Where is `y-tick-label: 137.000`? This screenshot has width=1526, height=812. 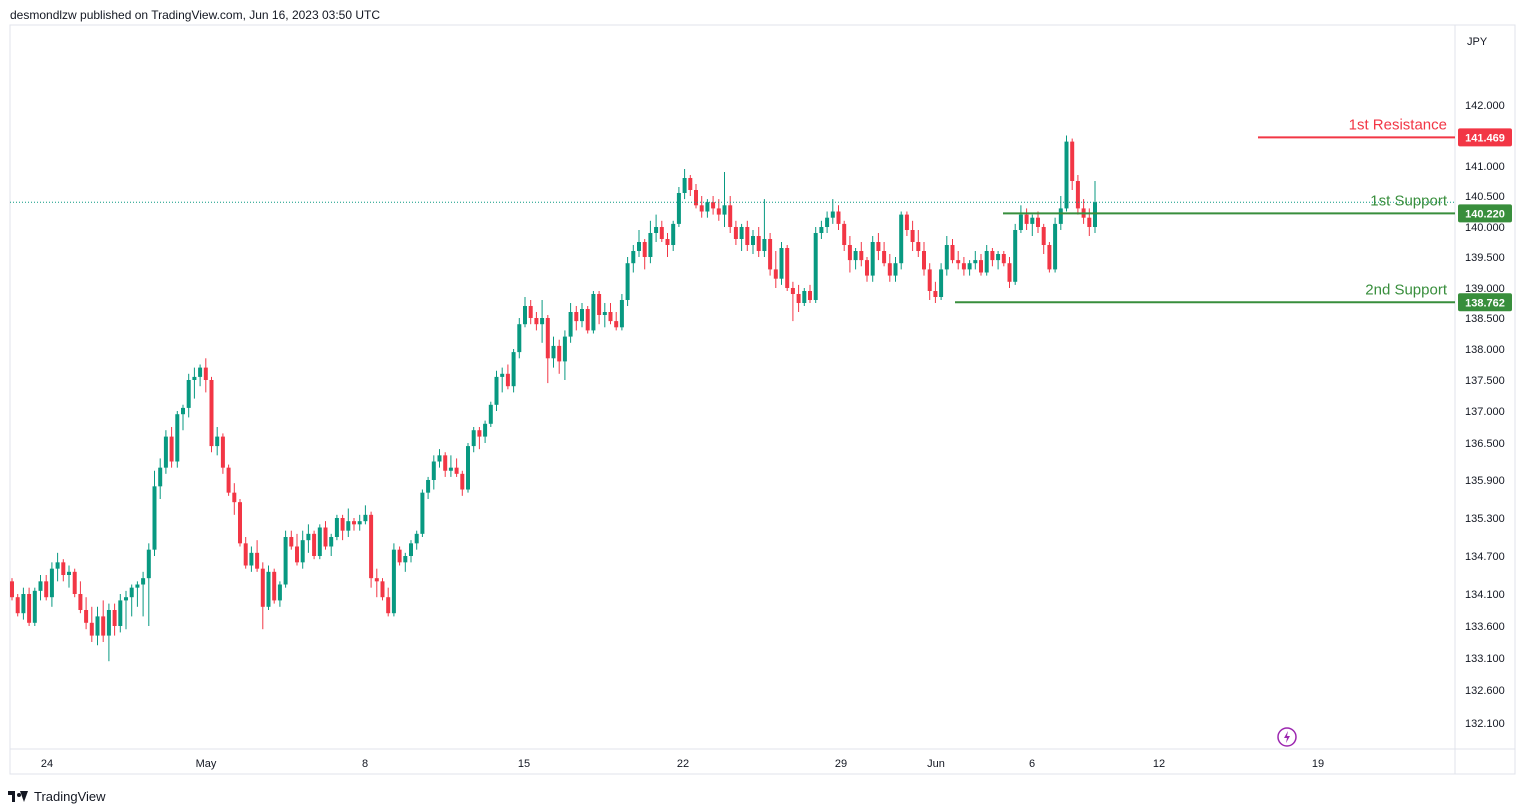 y-tick-label: 137.000 is located at coordinates (1485, 412).